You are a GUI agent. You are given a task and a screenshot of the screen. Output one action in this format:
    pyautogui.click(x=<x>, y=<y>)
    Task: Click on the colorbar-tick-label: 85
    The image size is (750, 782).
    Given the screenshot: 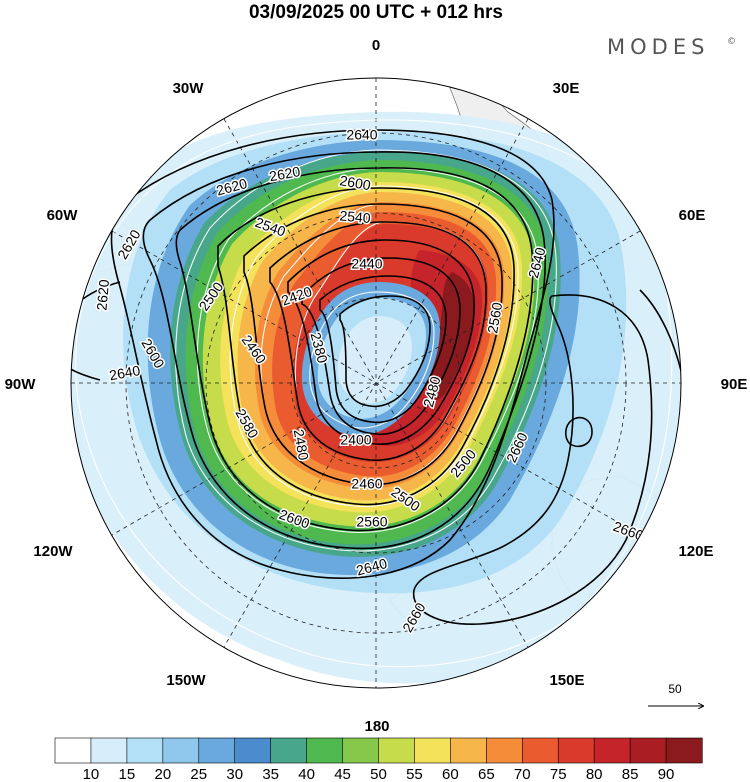 What is the action you would take?
    pyautogui.click(x=630, y=774)
    